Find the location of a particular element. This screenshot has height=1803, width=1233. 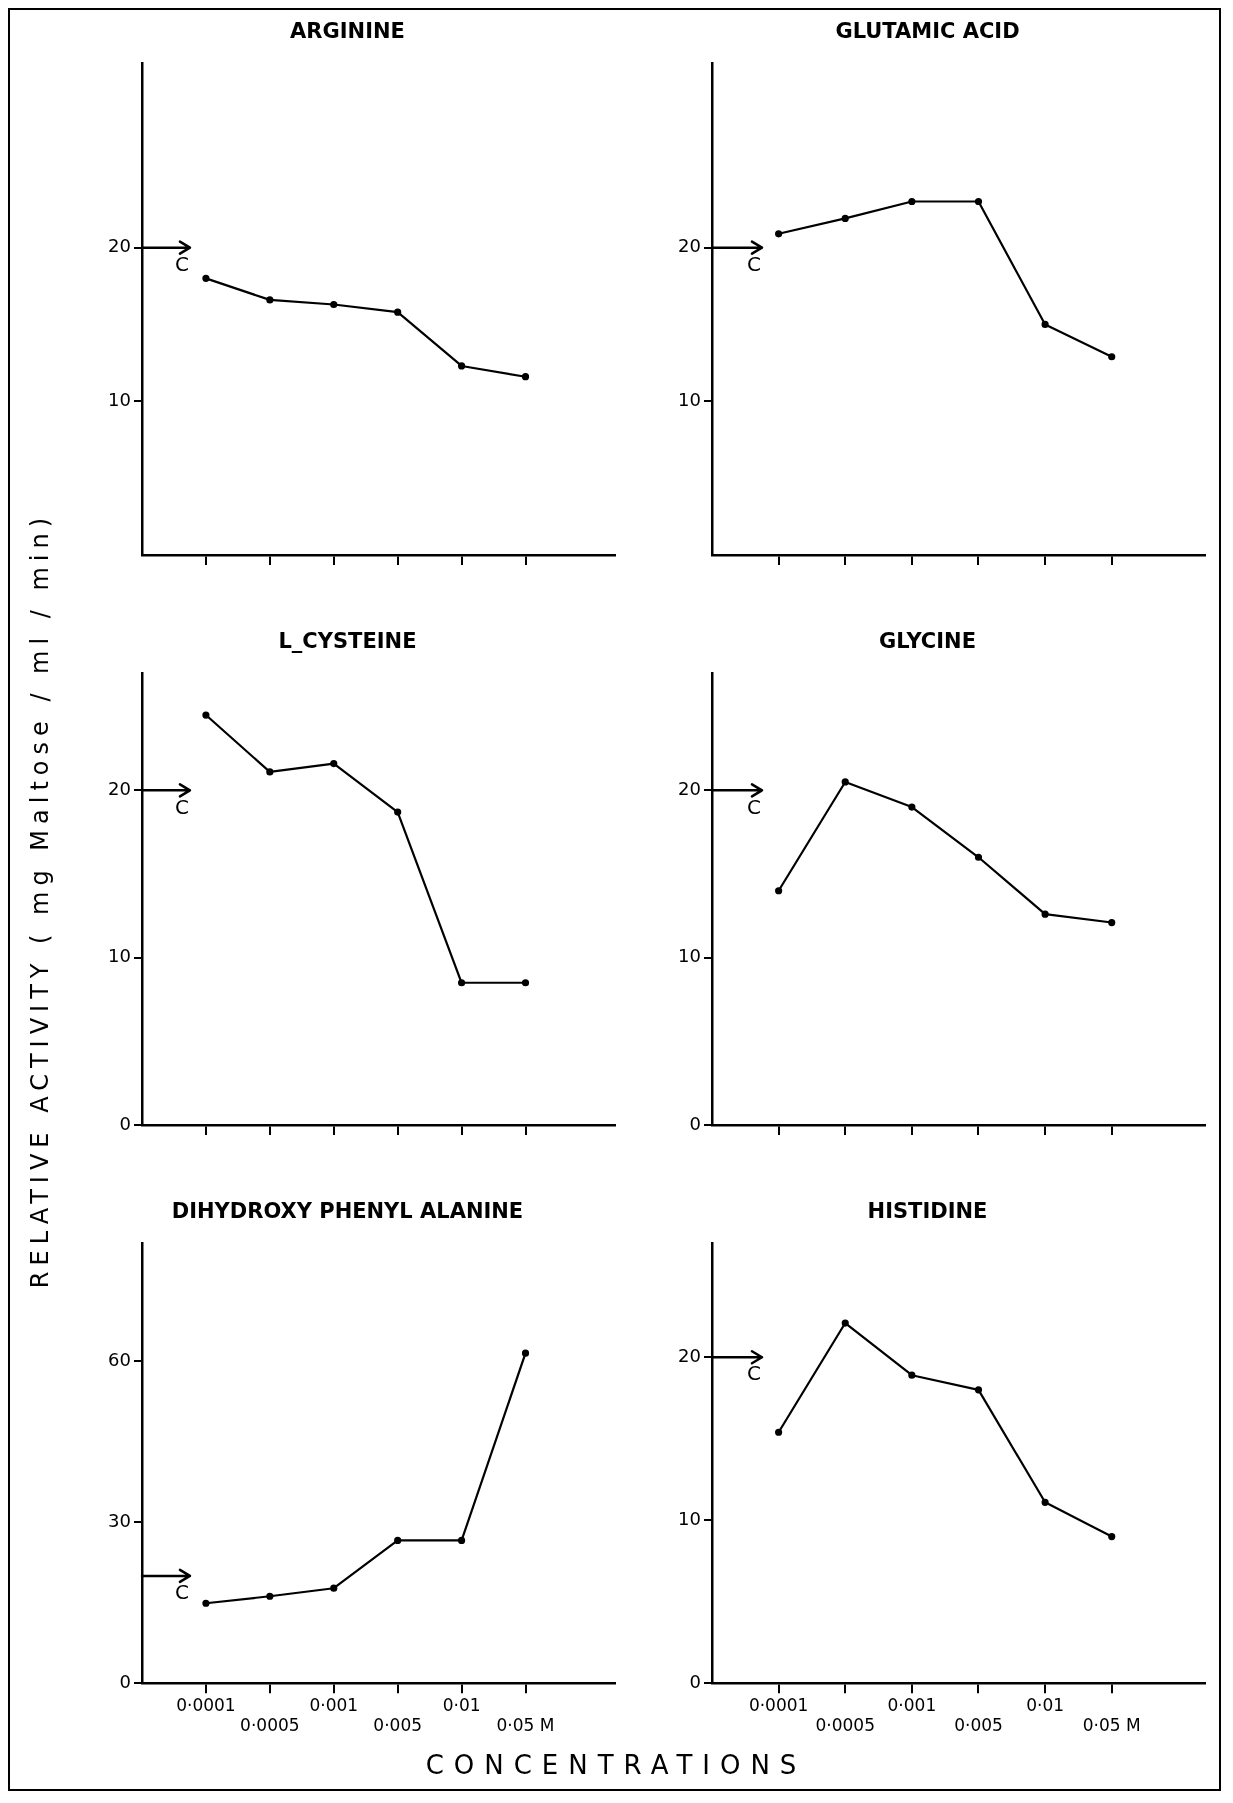

y-tick-label: 30 is located at coordinates (119, 1520).